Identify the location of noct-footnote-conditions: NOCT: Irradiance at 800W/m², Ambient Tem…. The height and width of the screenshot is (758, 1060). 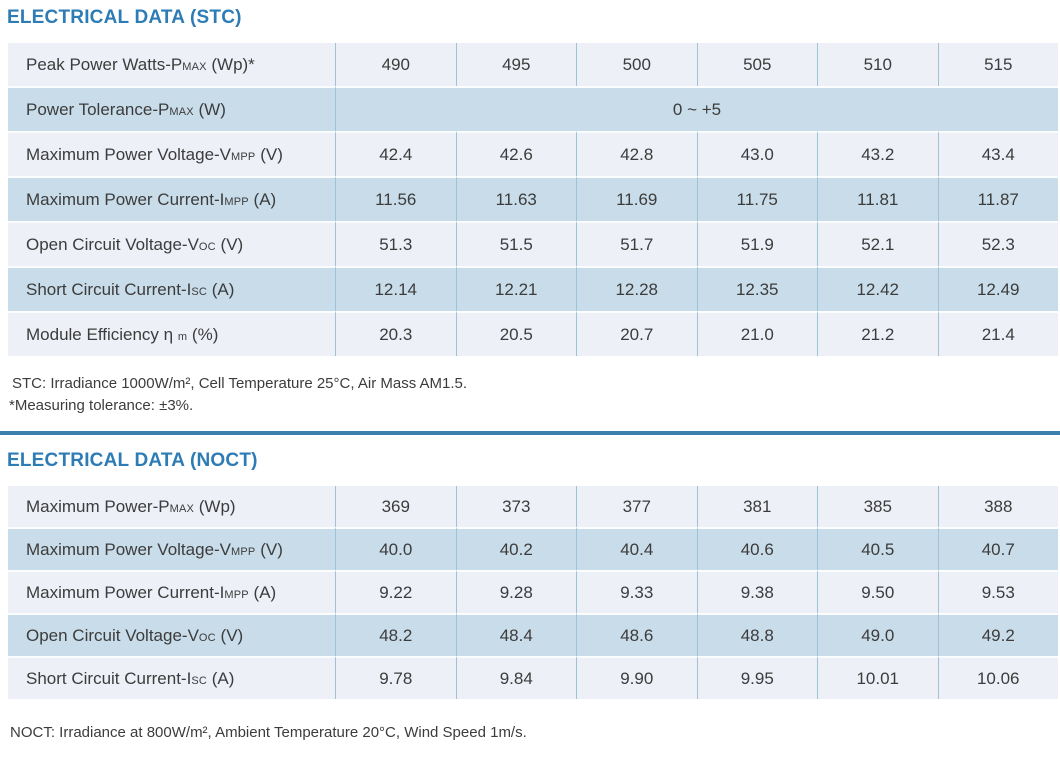
(268, 732).